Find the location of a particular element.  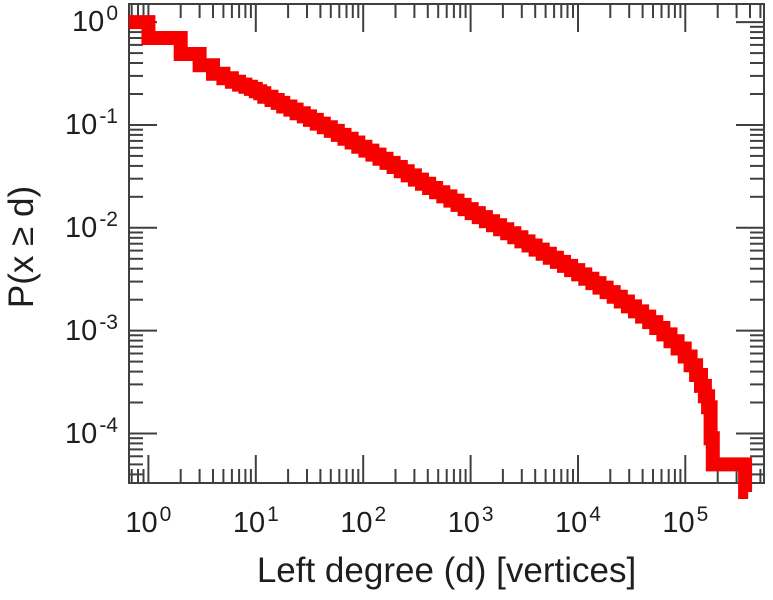

x-tick-label: 10² is located at coordinates (363, 521).